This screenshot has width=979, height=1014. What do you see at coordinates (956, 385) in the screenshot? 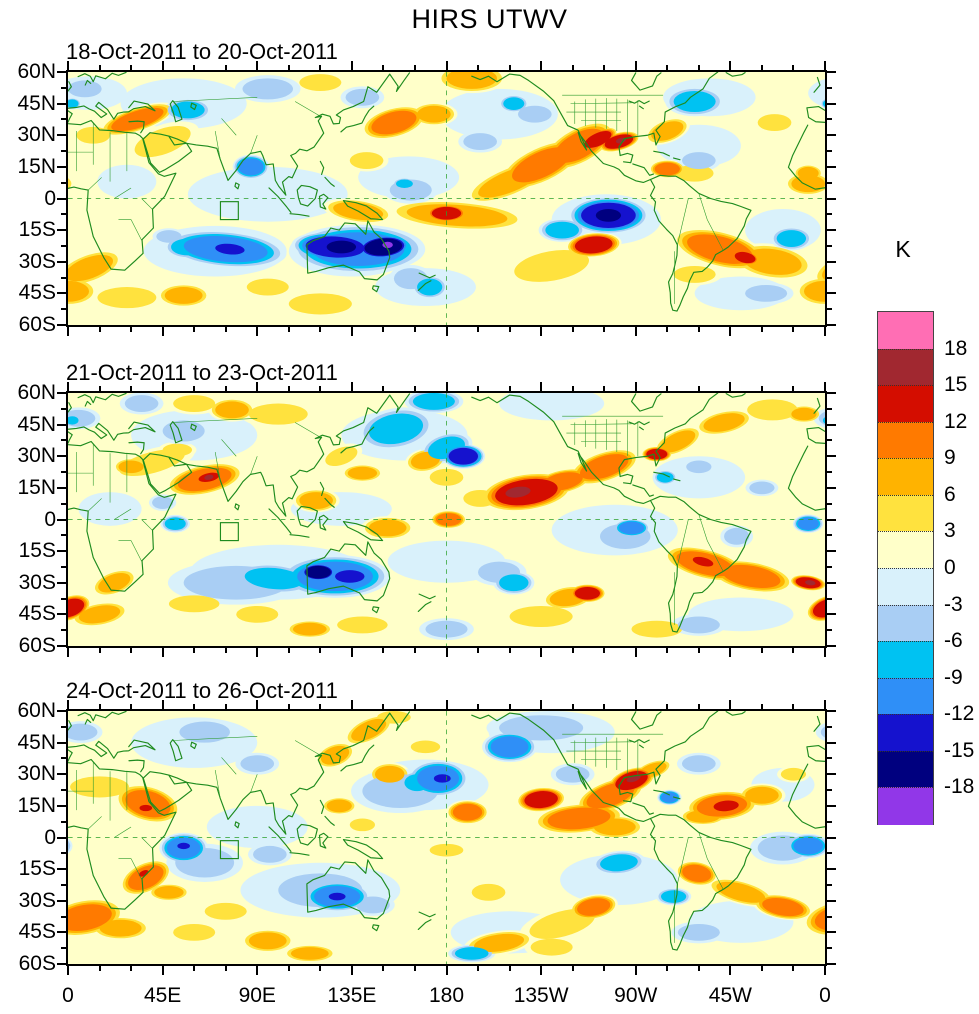
I see `colorbar-tick-label: 15` at bounding box center [956, 385].